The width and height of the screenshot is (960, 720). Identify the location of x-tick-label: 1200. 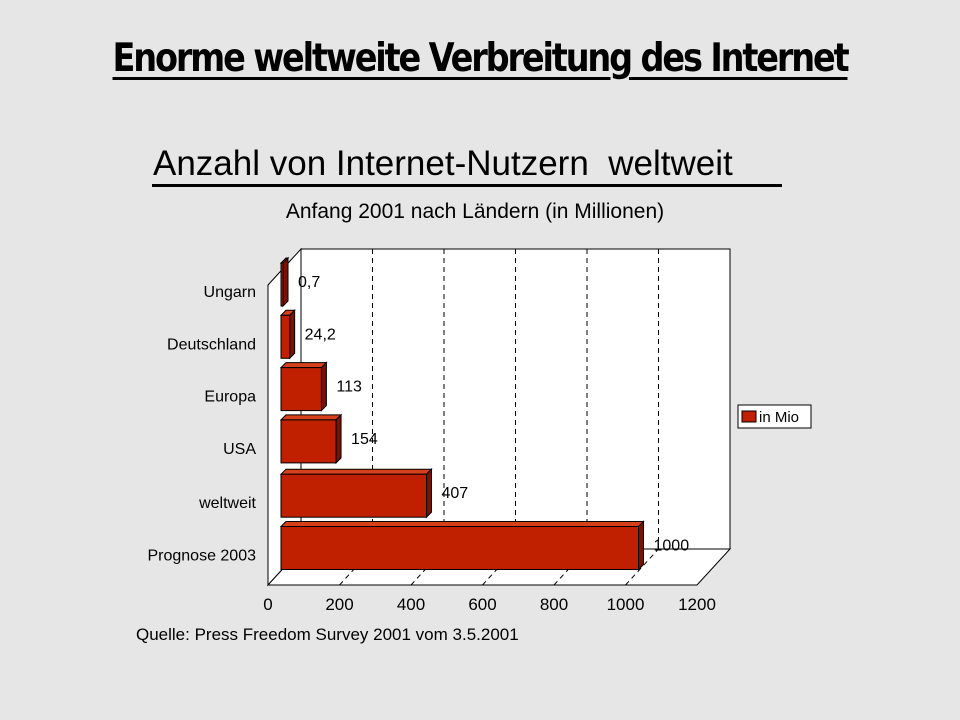
(697, 604).